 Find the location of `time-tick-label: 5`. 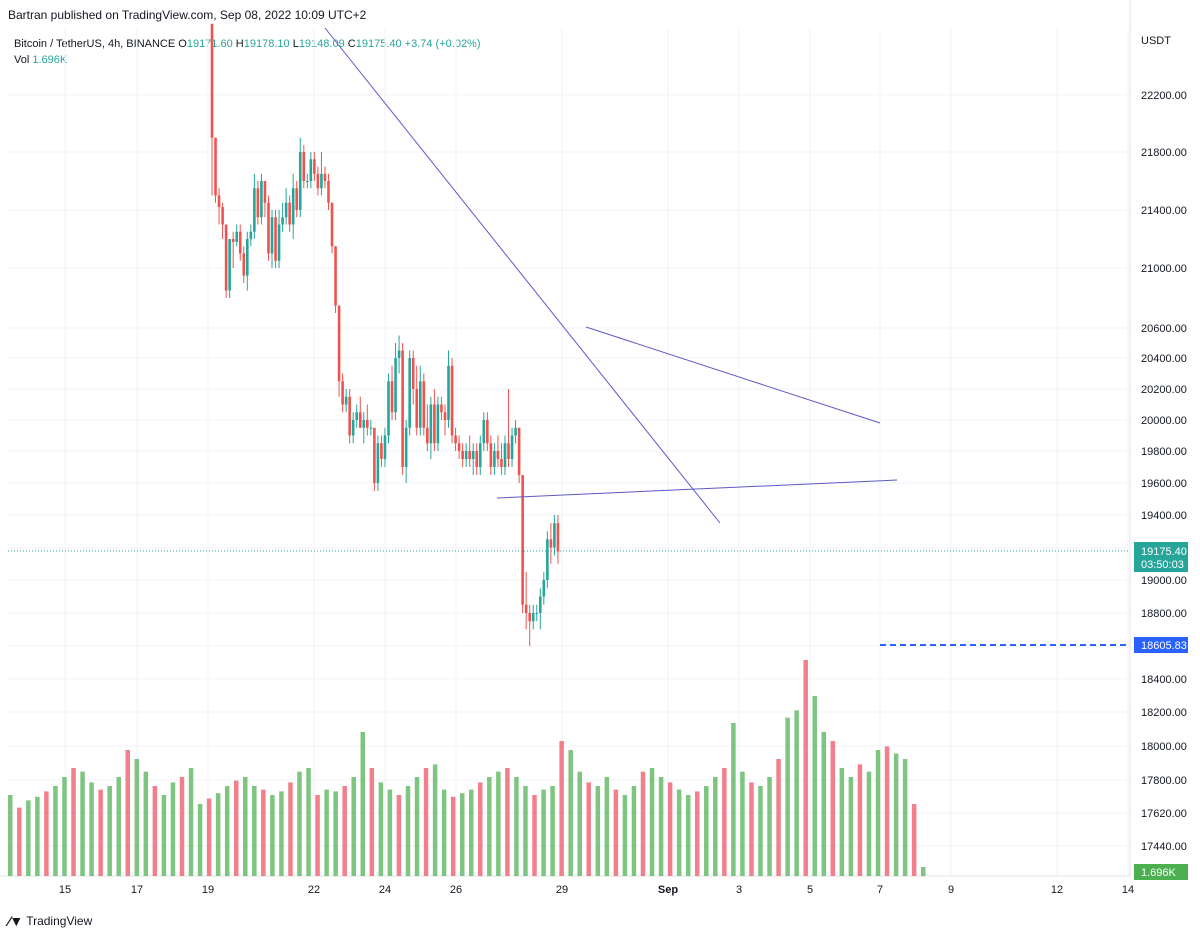

time-tick-label: 5 is located at coordinates (810, 890).